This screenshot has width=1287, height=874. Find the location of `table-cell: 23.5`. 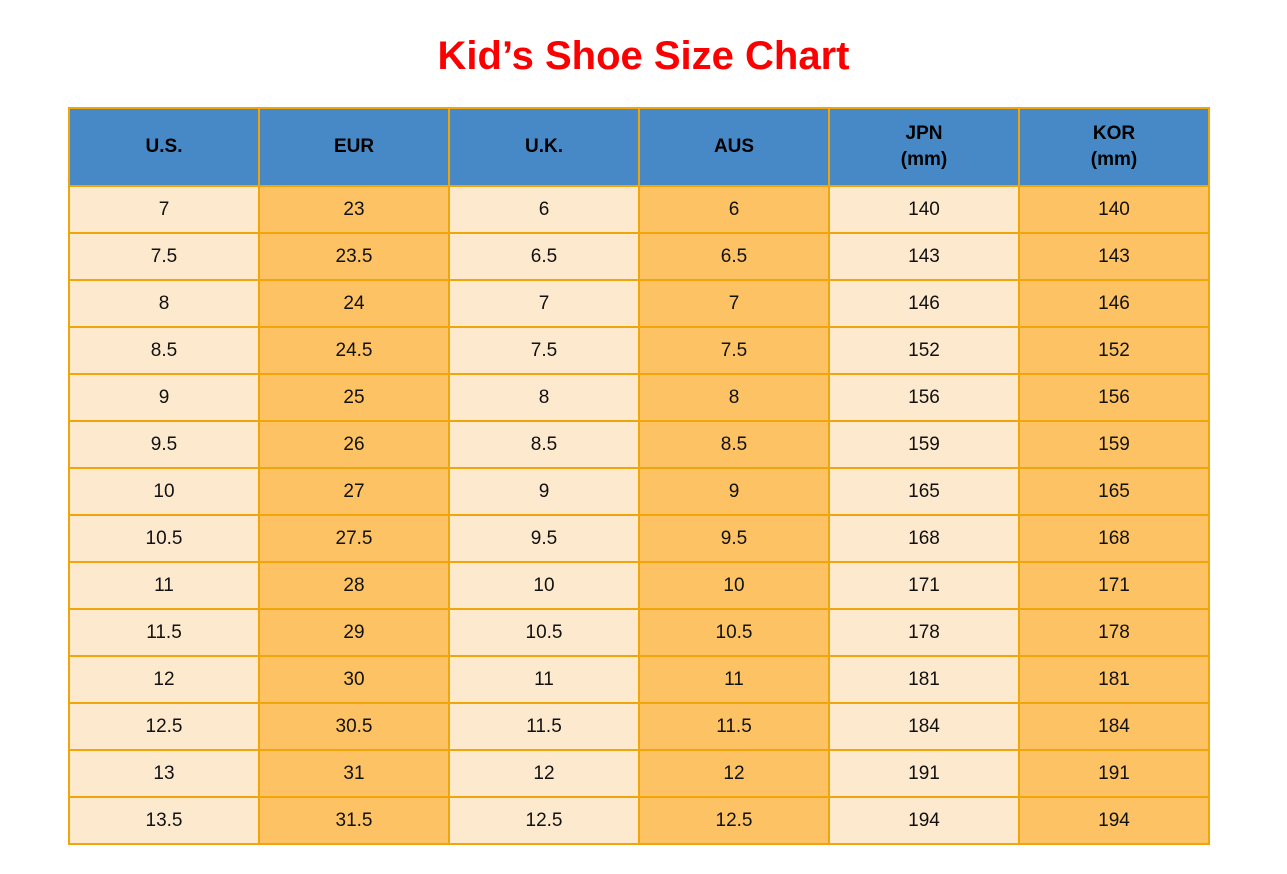

table-cell: 23.5 is located at coordinates (354, 256).